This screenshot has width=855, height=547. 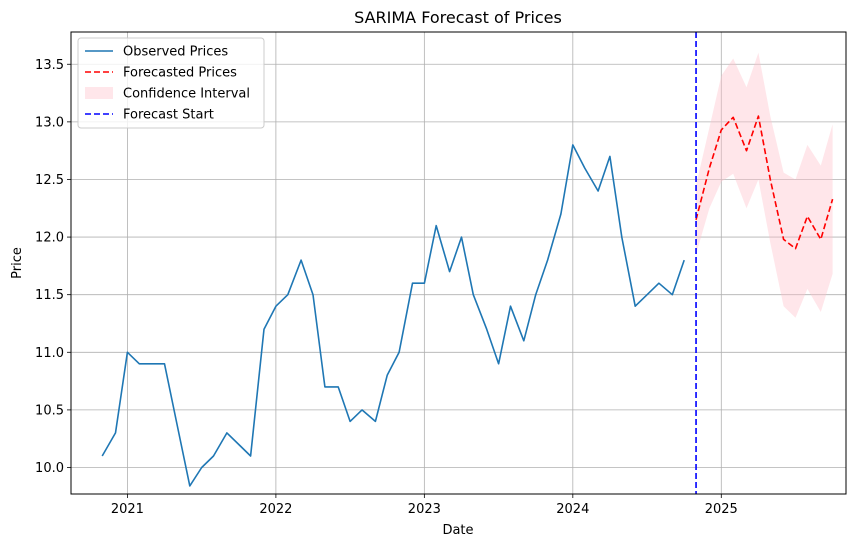 What do you see at coordinates (186, 94) in the screenshot?
I see `legend-label-confidence-interval: Confidence Interval` at bounding box center [186, 94].